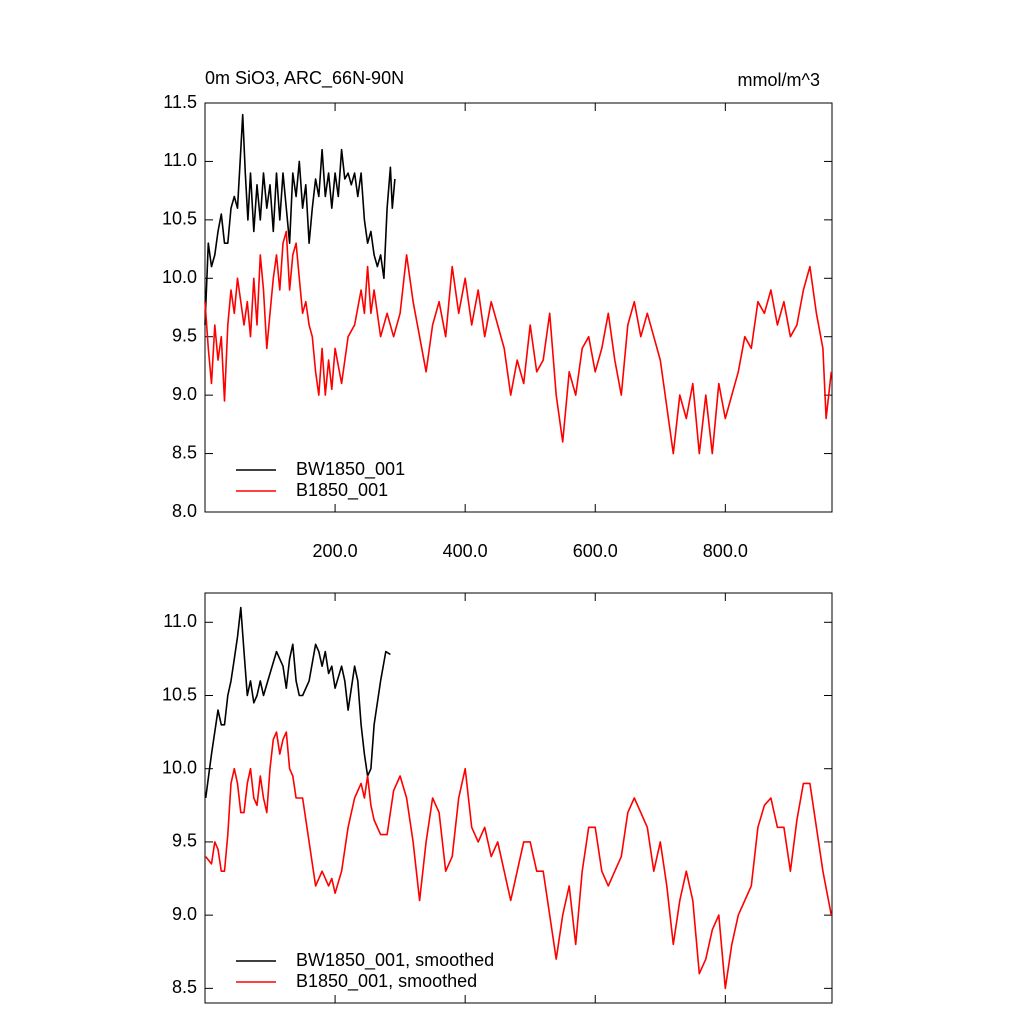 The height and width of the screenshot is (1024, 1024). Describe the element at coordinates (342, 490) in the screenshot. I see `legend-label: B1850_001` at that location.